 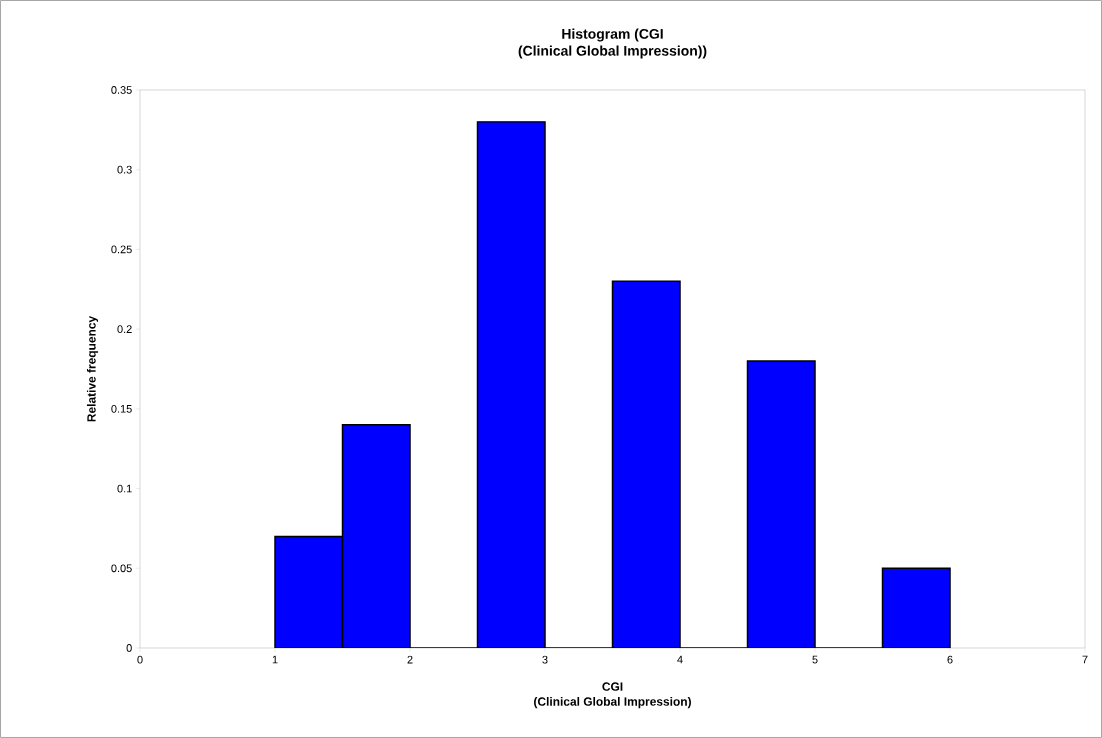 I want to click on y-tick-label: 0, so click(x=129, y=648).